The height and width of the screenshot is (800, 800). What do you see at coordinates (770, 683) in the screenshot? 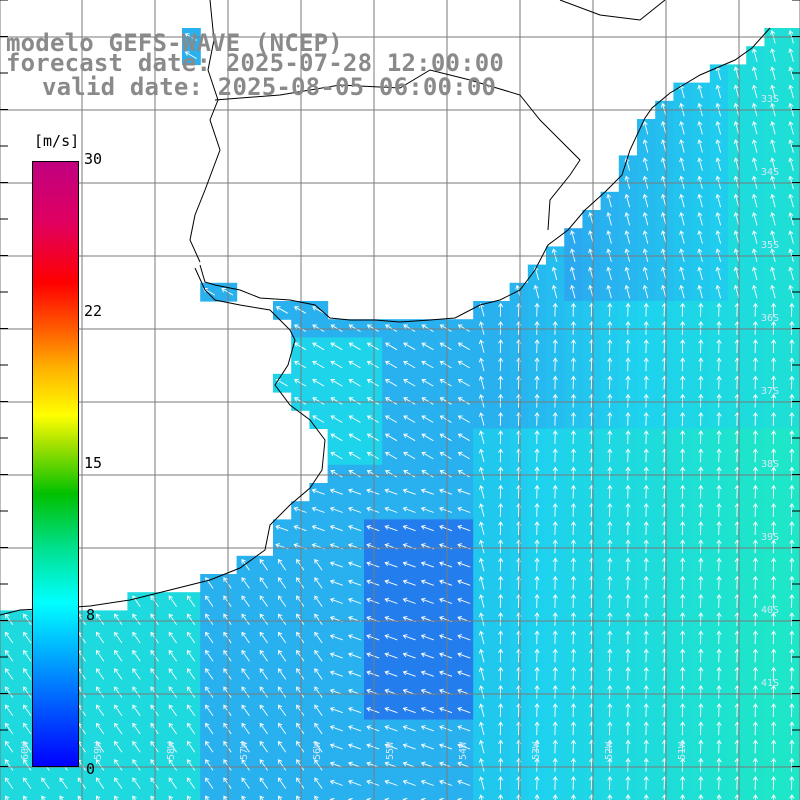
I see `lat-label: 41S` at bounding box center [770, 683].